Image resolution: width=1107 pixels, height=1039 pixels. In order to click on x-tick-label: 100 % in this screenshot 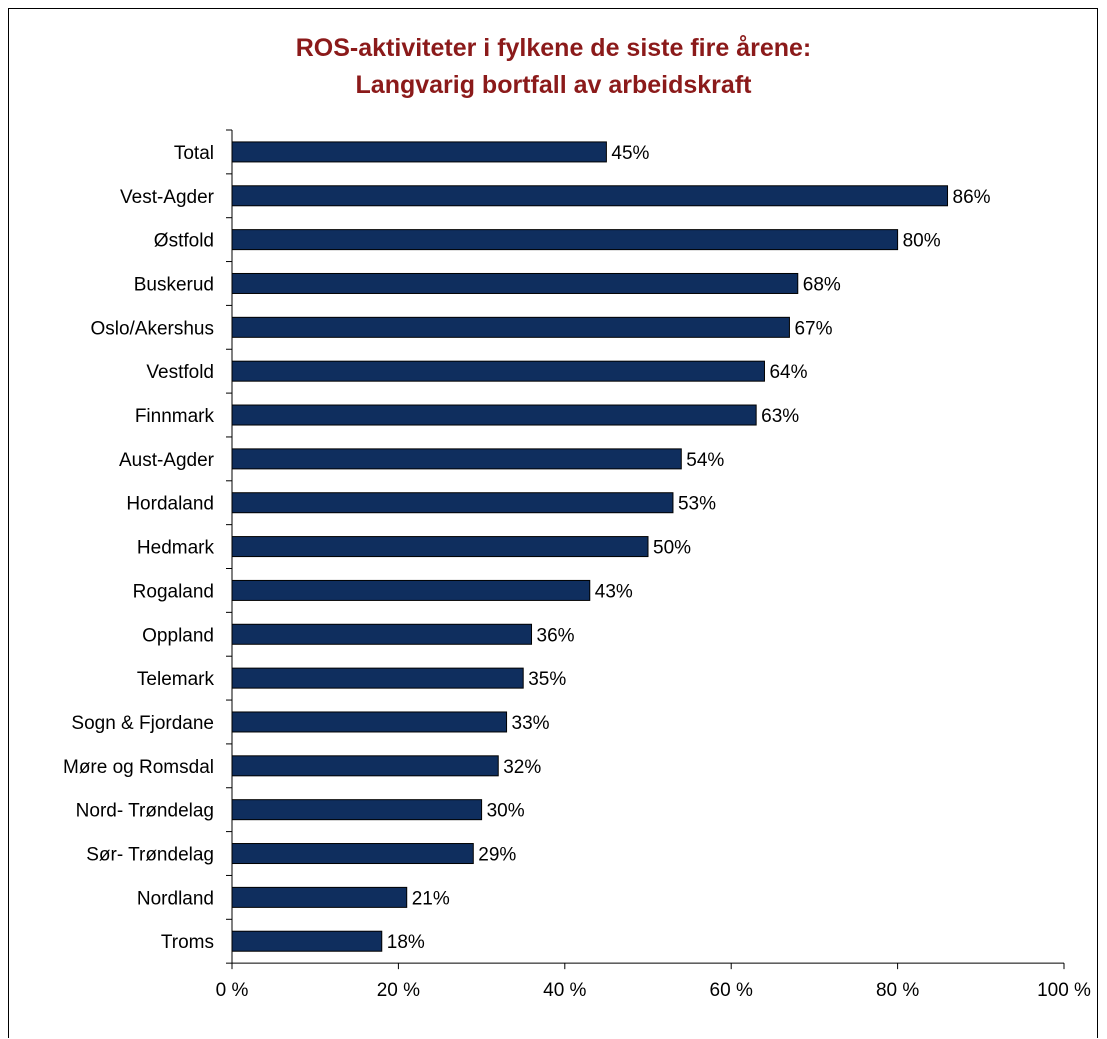, I will do `click(1064, 990)`.